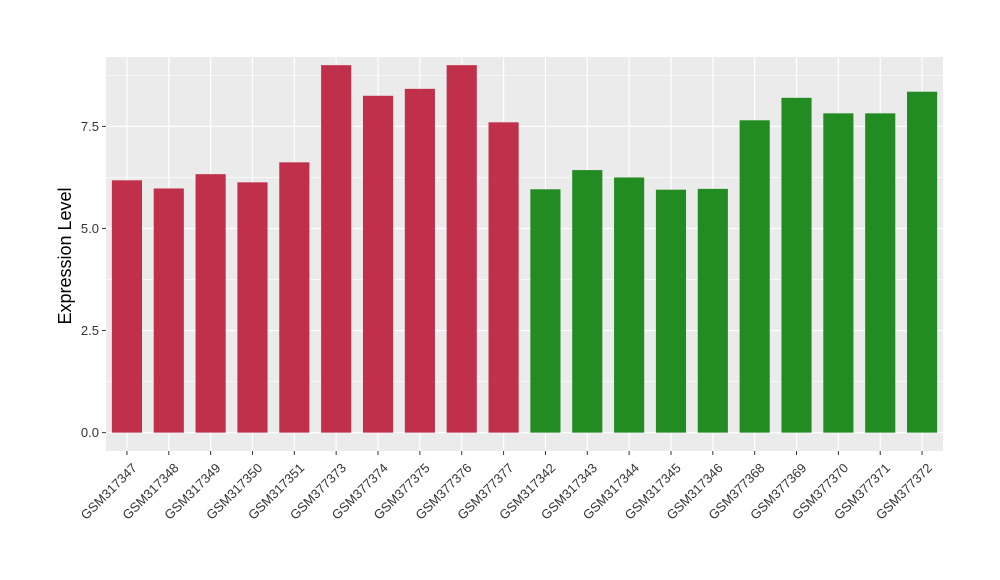 Image resolution: width=1000 pixels, height=580 pixels. I want to click on bar-GSM317346, so click(712, 310).